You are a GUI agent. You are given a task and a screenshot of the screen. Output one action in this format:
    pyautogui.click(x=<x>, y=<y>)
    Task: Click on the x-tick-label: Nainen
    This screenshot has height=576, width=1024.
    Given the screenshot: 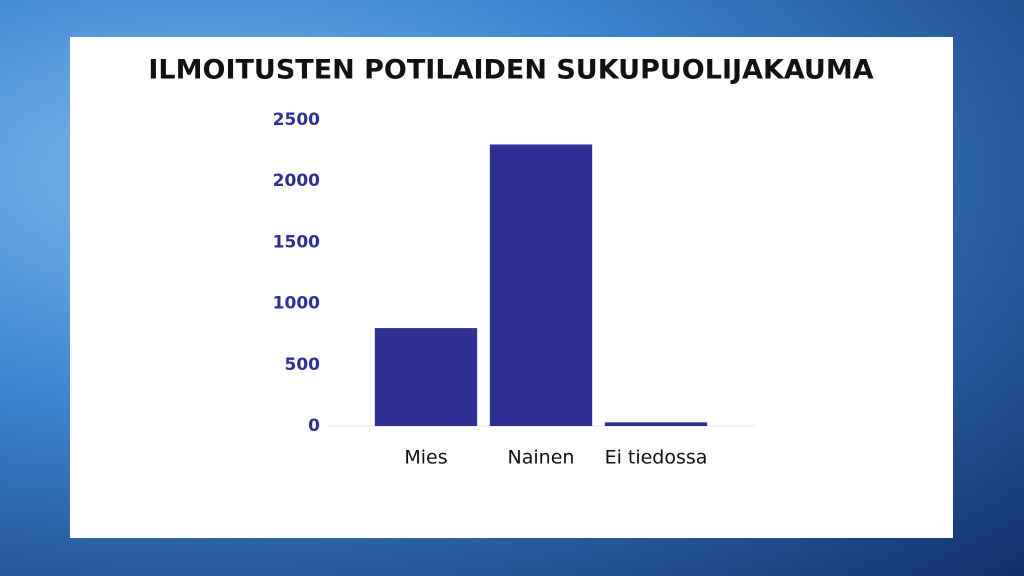 What is the action you would take?
    pyautogui.click(x=541, y=458)
    